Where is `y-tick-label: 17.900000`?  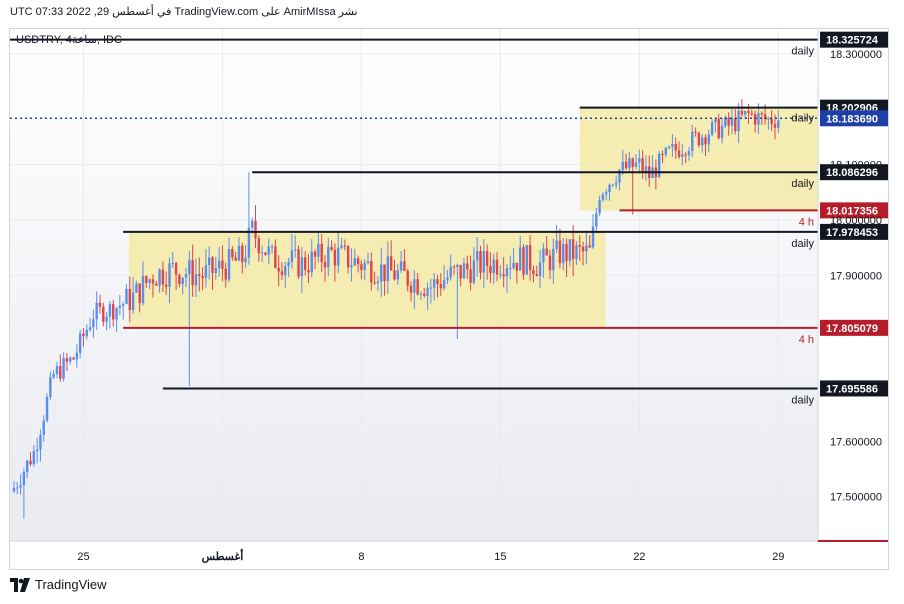 y-tick-label: 17.900000 is located at coordinates (856, 276).